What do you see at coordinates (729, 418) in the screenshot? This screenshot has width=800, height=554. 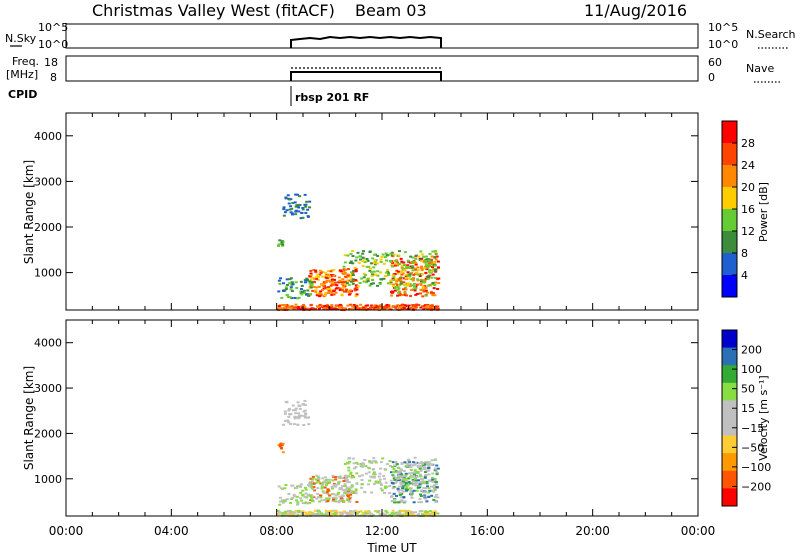 I see `velocity-colorbar-frame` at bounding box center [729, 418].